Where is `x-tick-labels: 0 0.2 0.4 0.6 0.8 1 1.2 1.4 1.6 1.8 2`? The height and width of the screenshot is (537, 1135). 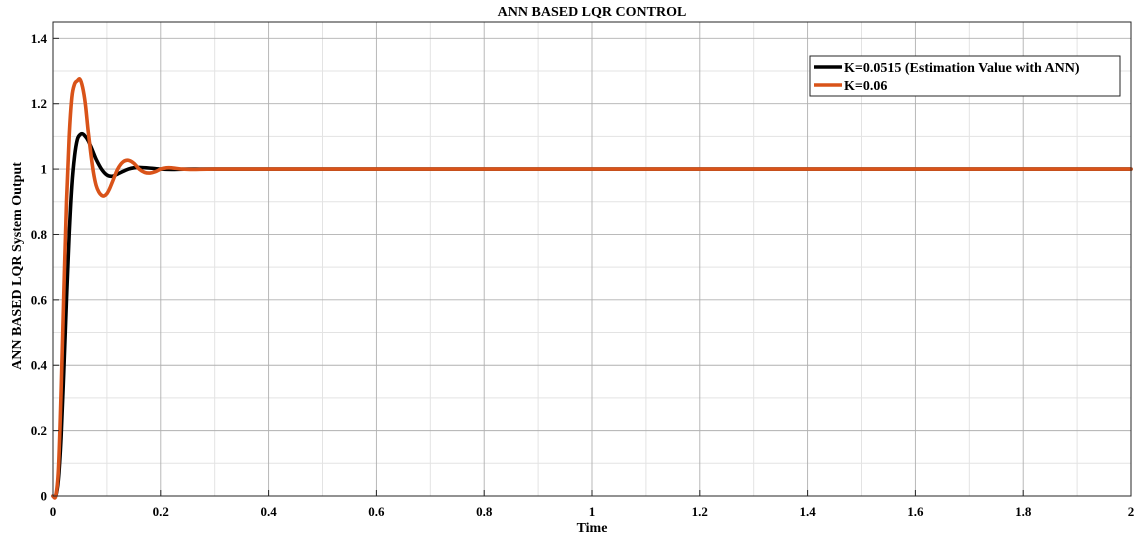 x-tick-labels: 0 0.2 0.4 0.6 0.8 1 1.2 1.4 1.6 1.8 2 is located at coordinates (592, 511).